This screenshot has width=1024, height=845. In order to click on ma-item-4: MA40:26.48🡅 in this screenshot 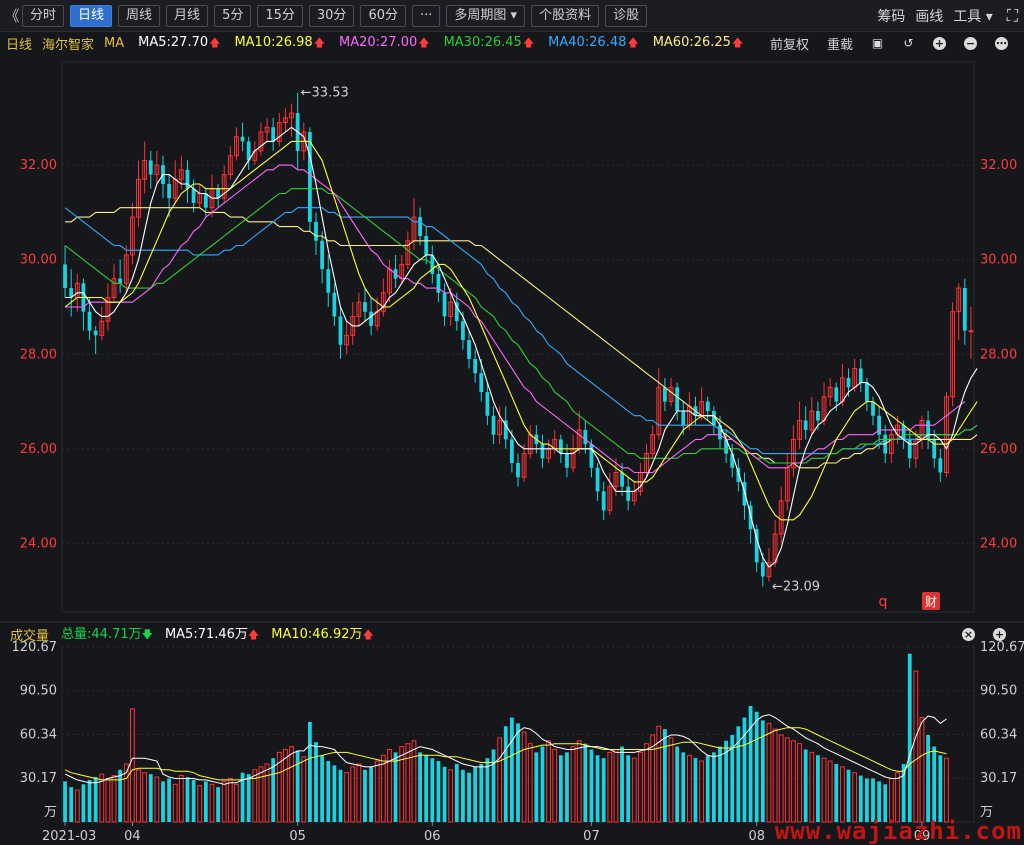, I will do `click(593, 43)`.